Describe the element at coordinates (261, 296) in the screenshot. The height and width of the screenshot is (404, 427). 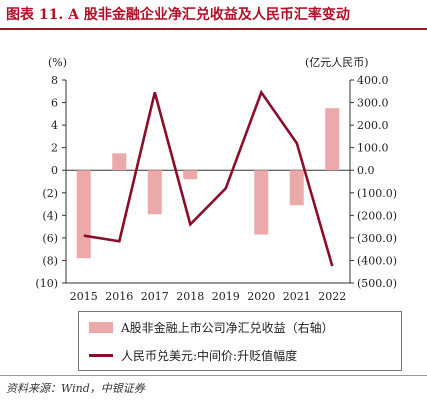
I see `x-axis-tick-label: 2020` at that location.